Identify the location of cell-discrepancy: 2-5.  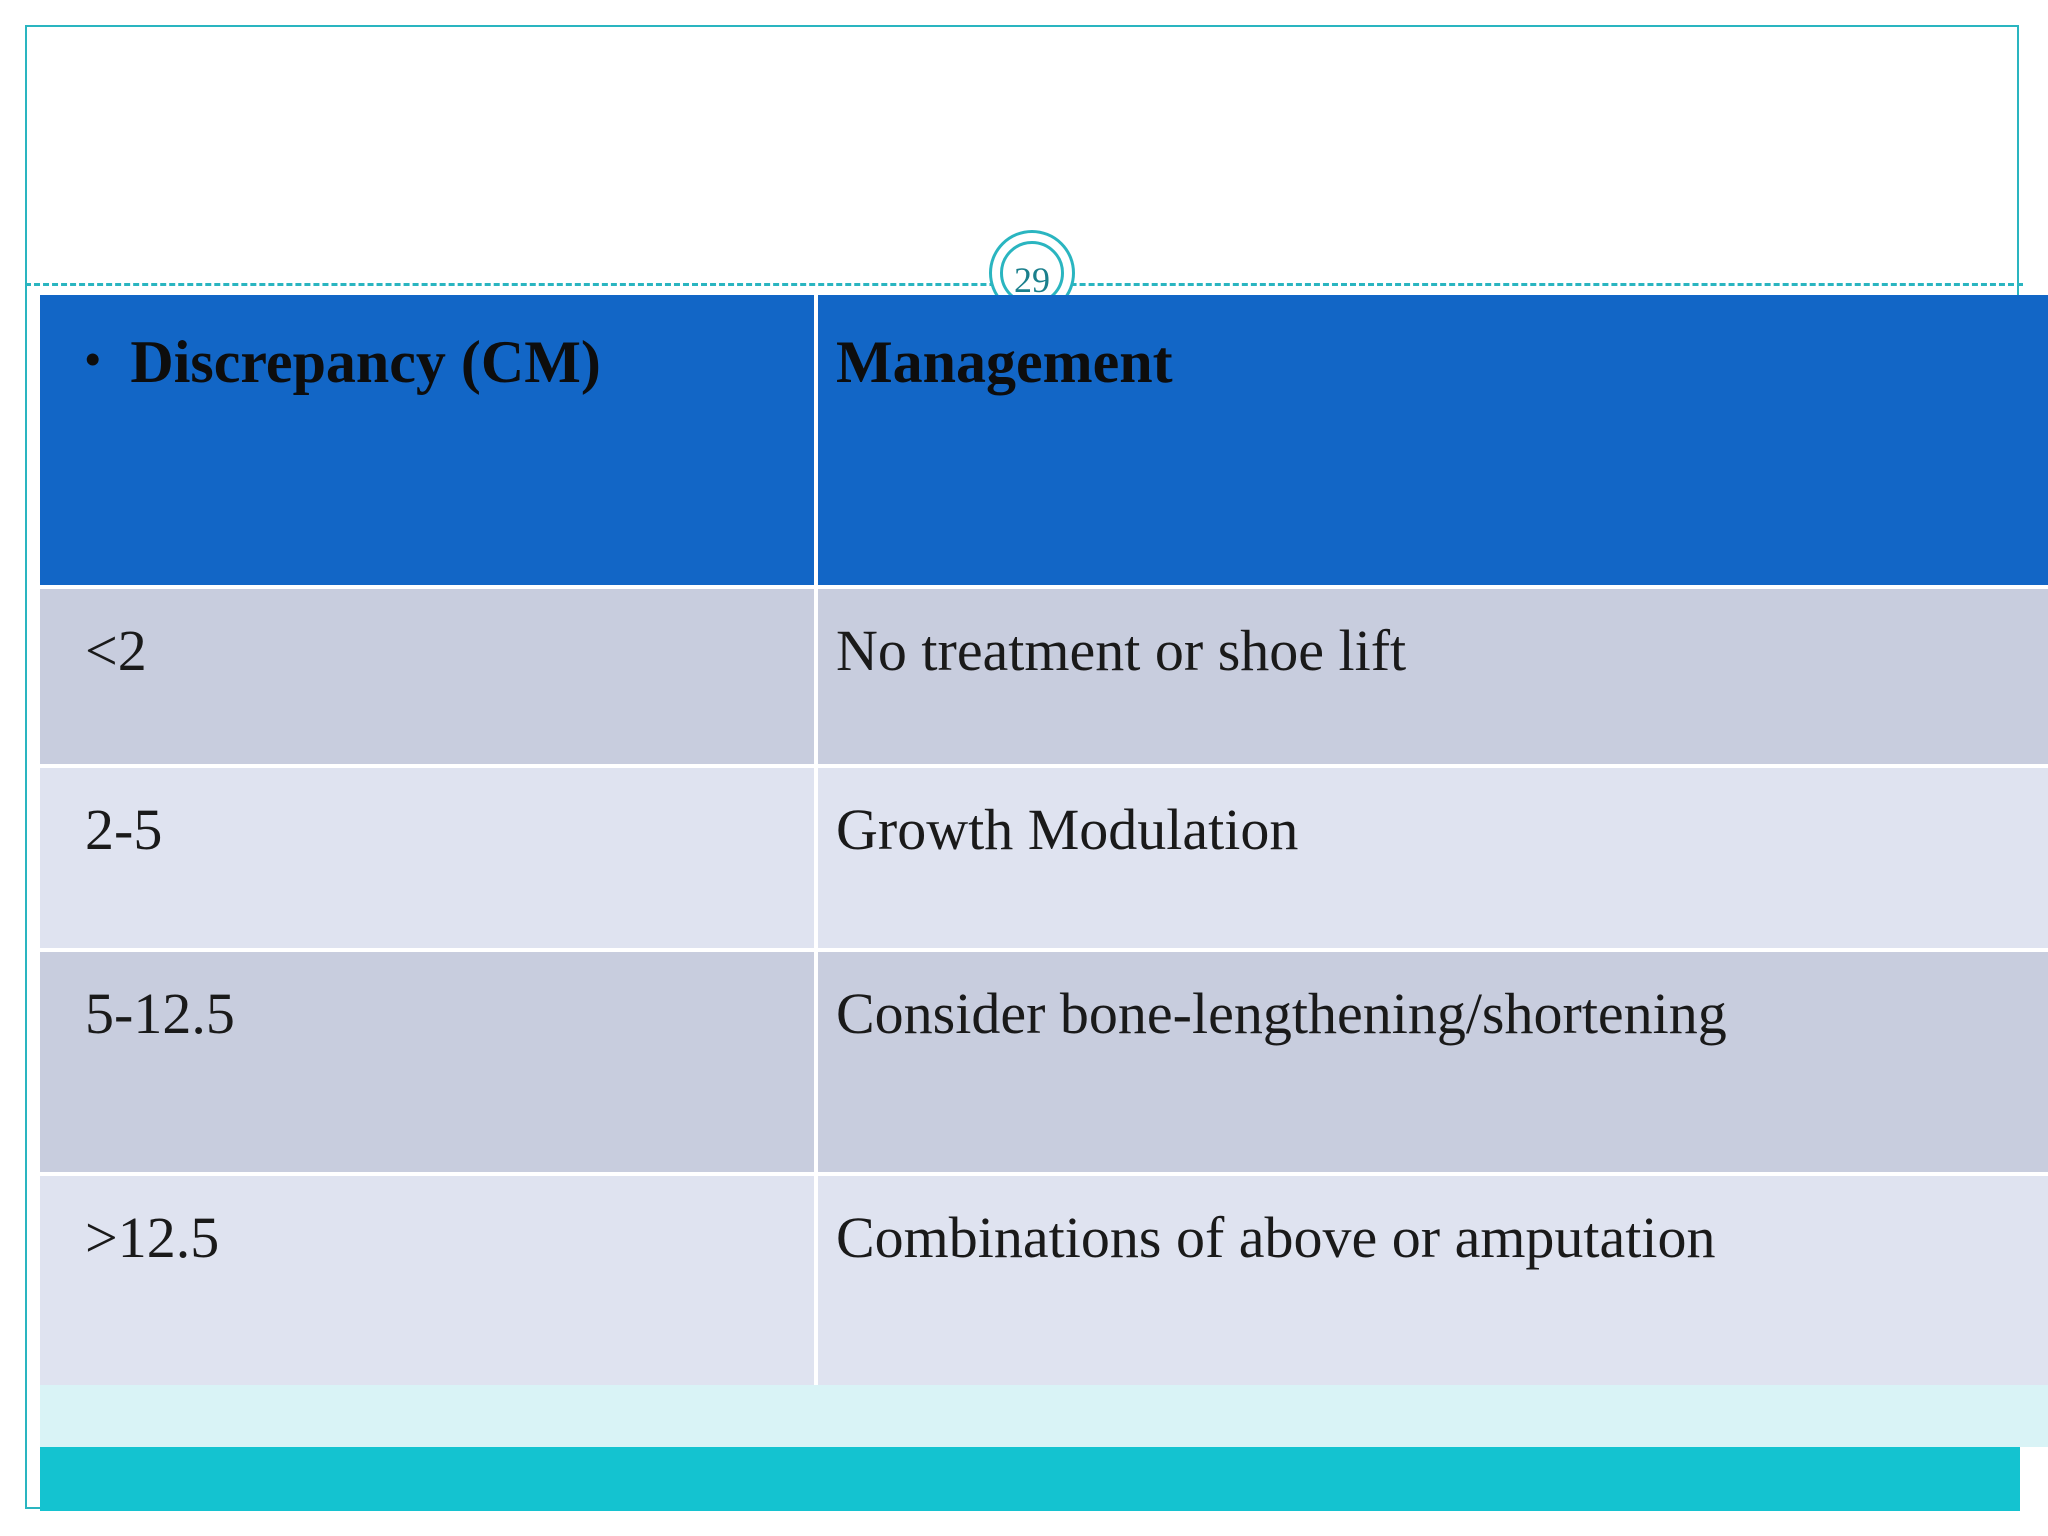
(429, 858).